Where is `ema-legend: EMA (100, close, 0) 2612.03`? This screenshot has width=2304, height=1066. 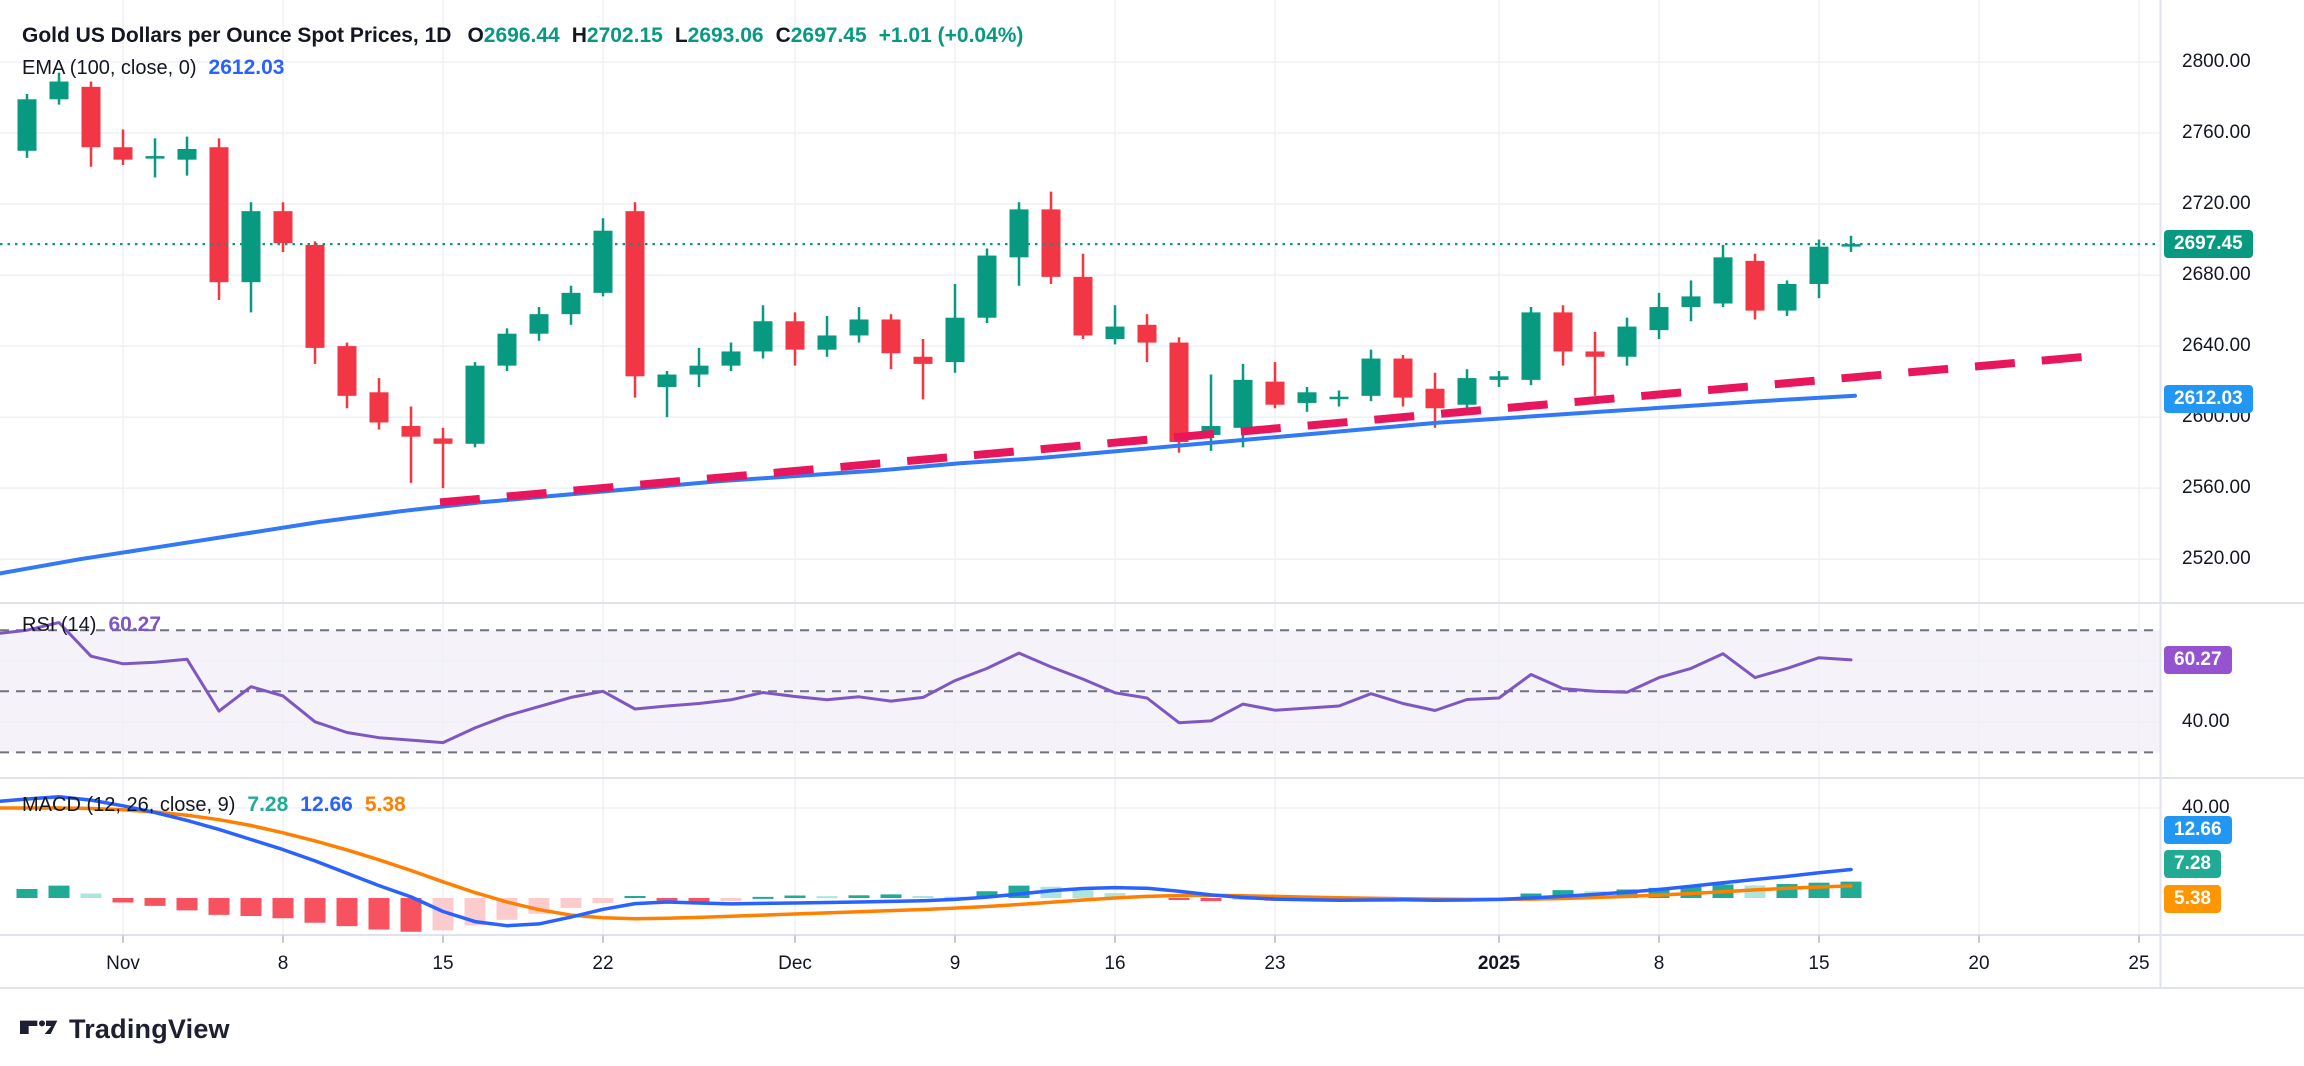
ema-legend: EMA (100, close, 0) 2612.03 is located at coordinates (159, 68).